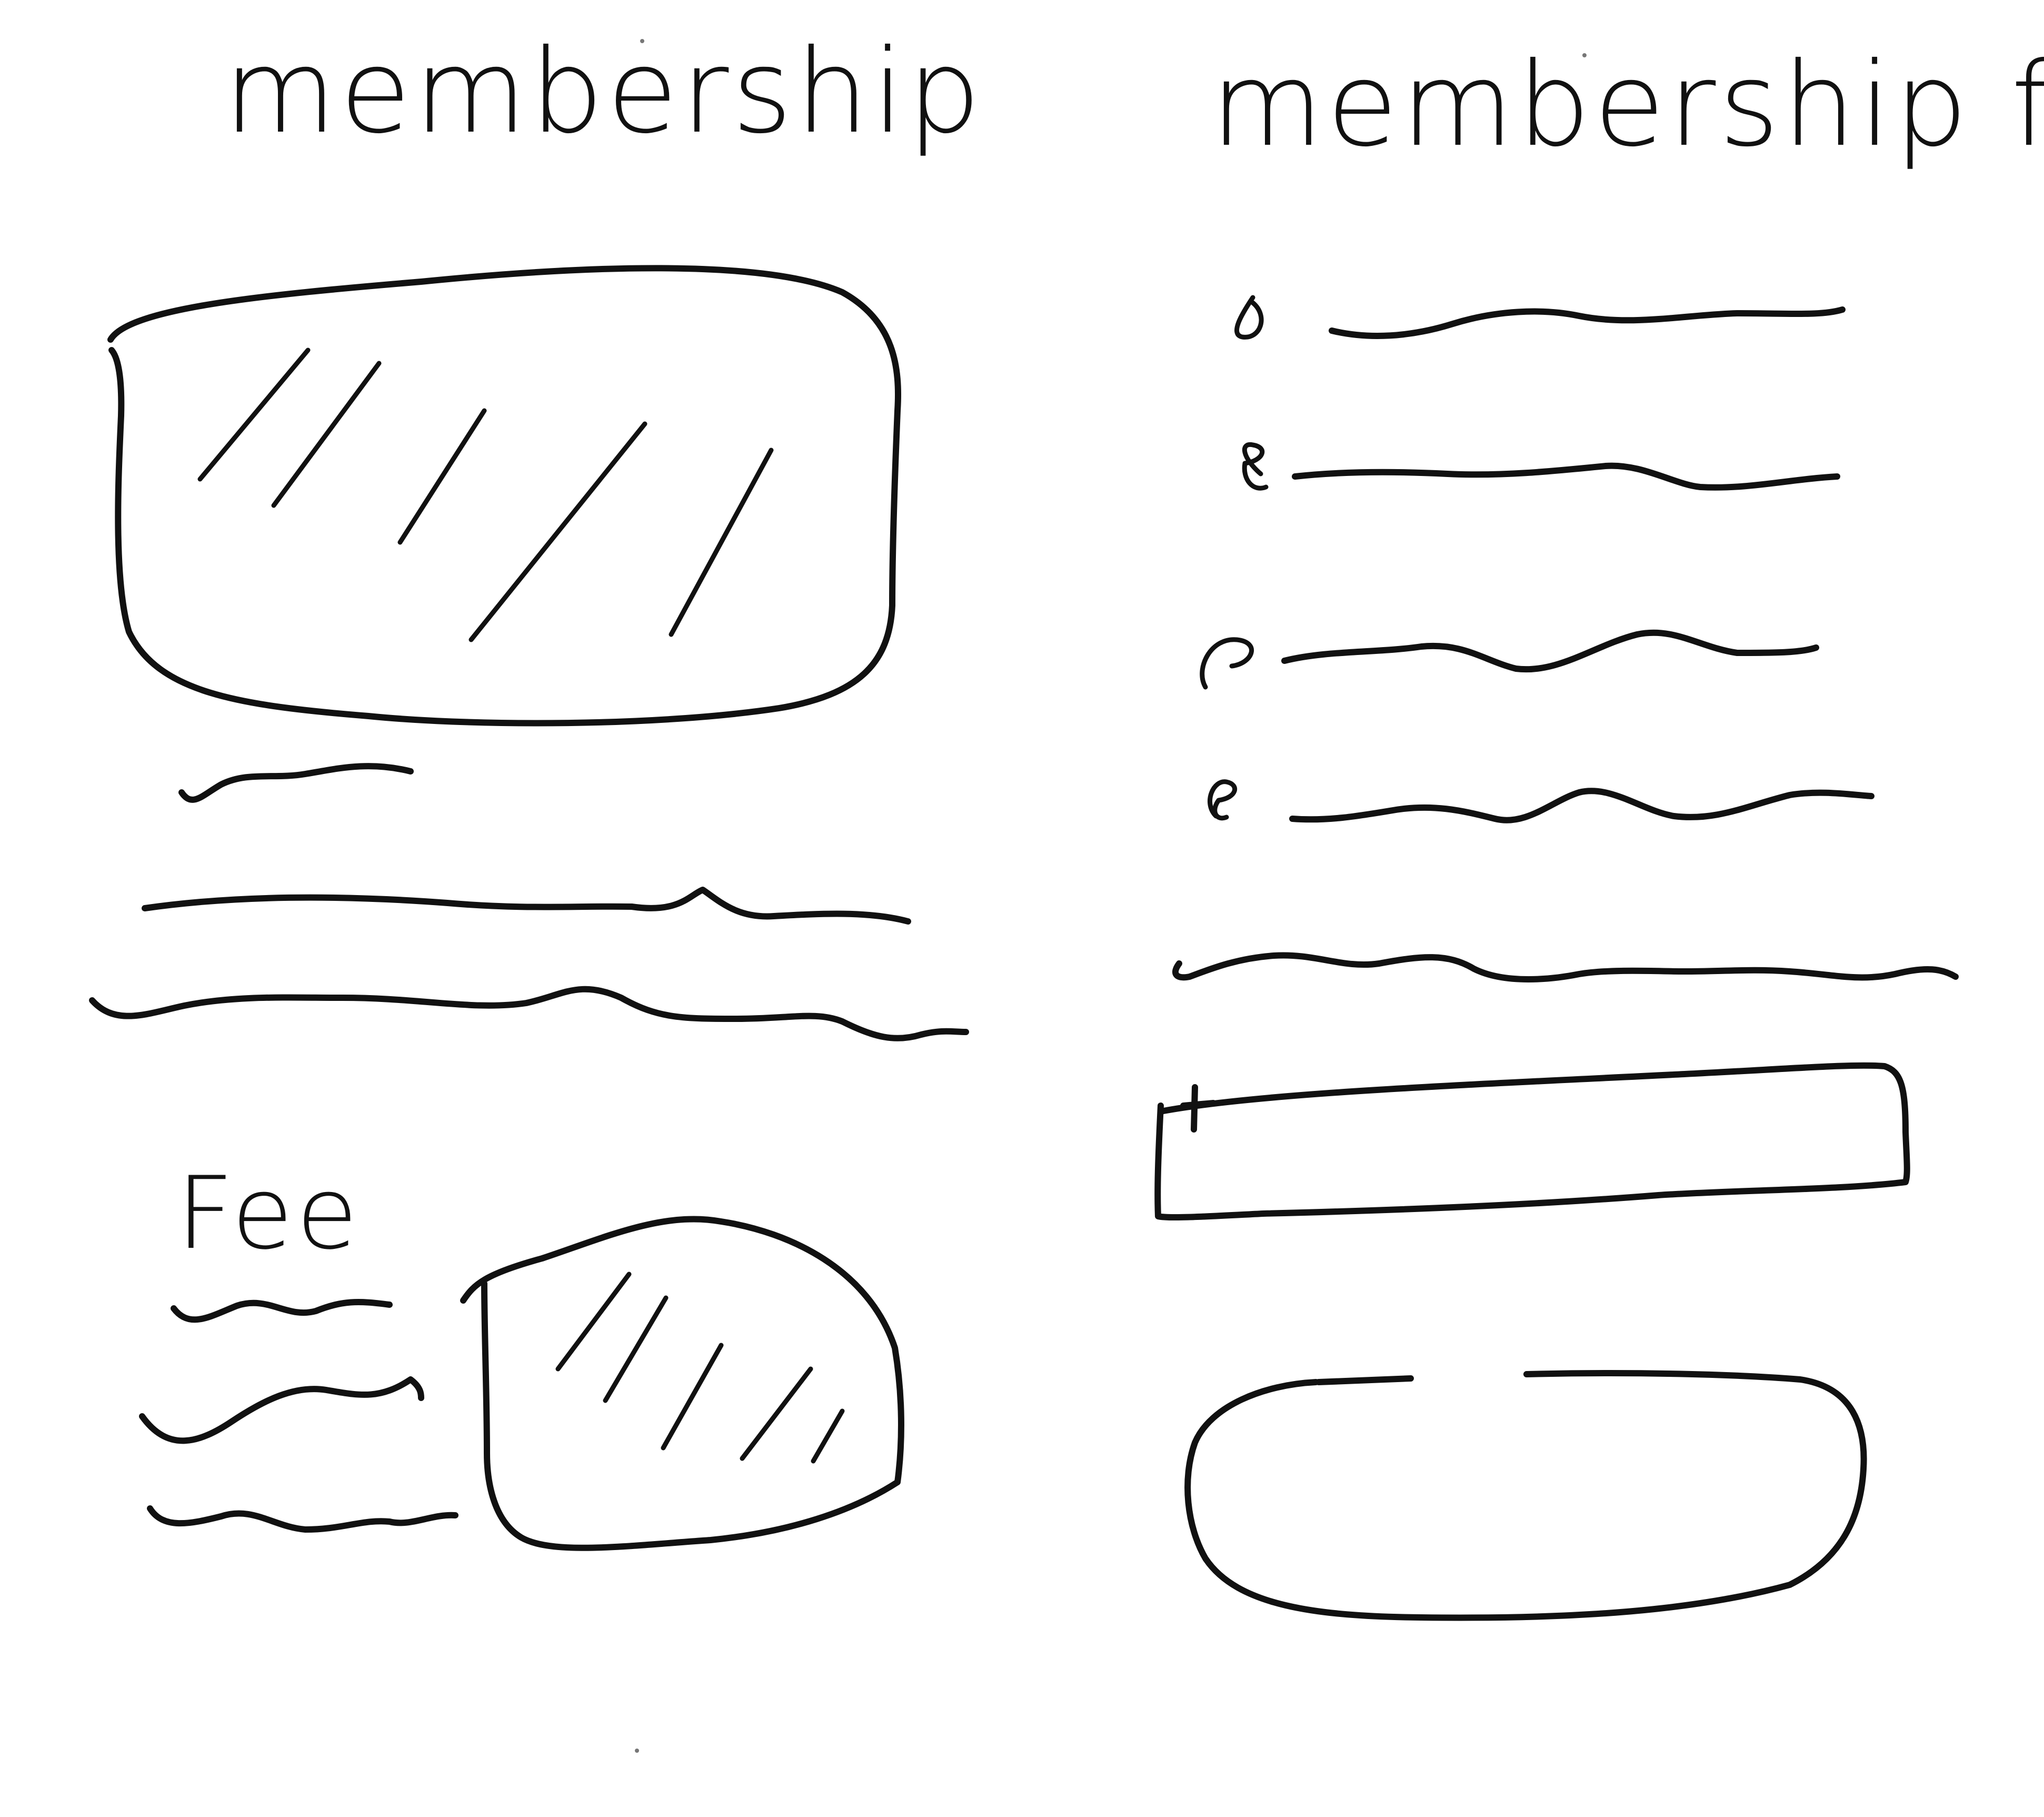 The image size is (2044, 1817). What do you see at coordinates (504, 496) in the screenshot?
I see `hero-image-placeholder` at bounding box center [504, 496].